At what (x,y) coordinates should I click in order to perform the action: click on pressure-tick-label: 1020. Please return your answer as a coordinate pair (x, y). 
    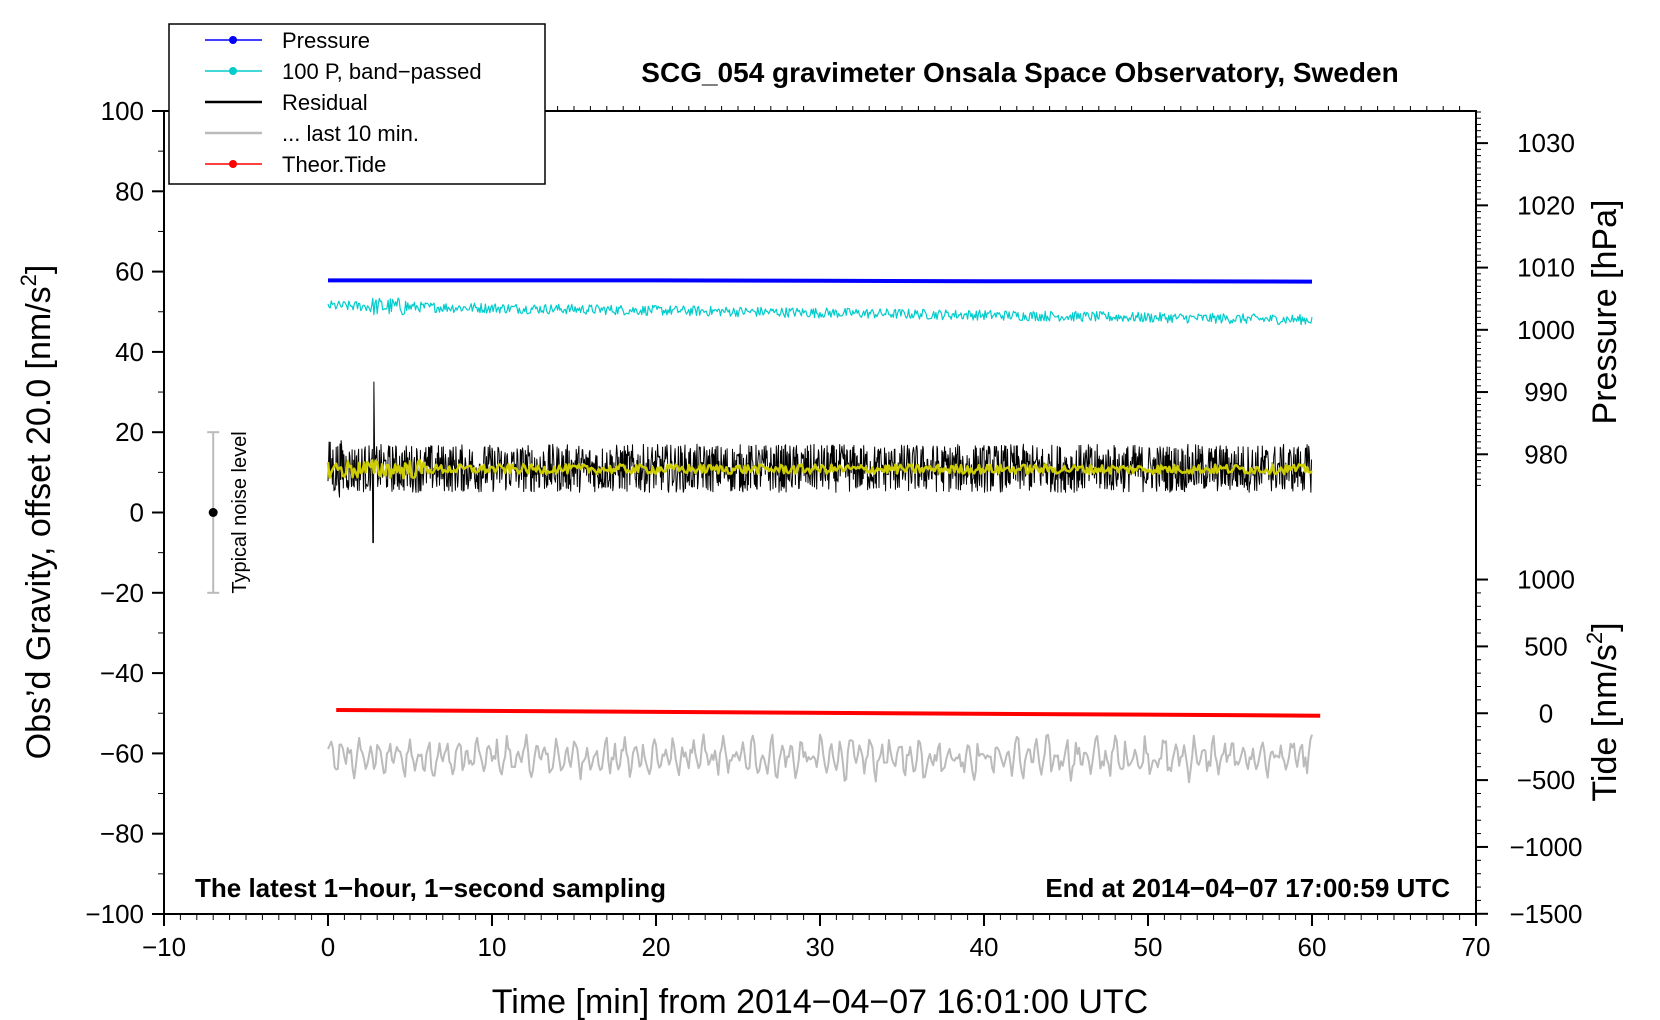
    Looking at the image, I should click on (1546, 205).